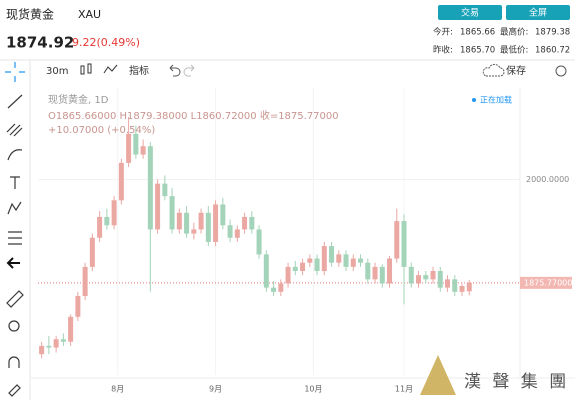 Image resolution: width=575 pixels, height=404 pixels. I want to click on trade-button, so click(470, 12).